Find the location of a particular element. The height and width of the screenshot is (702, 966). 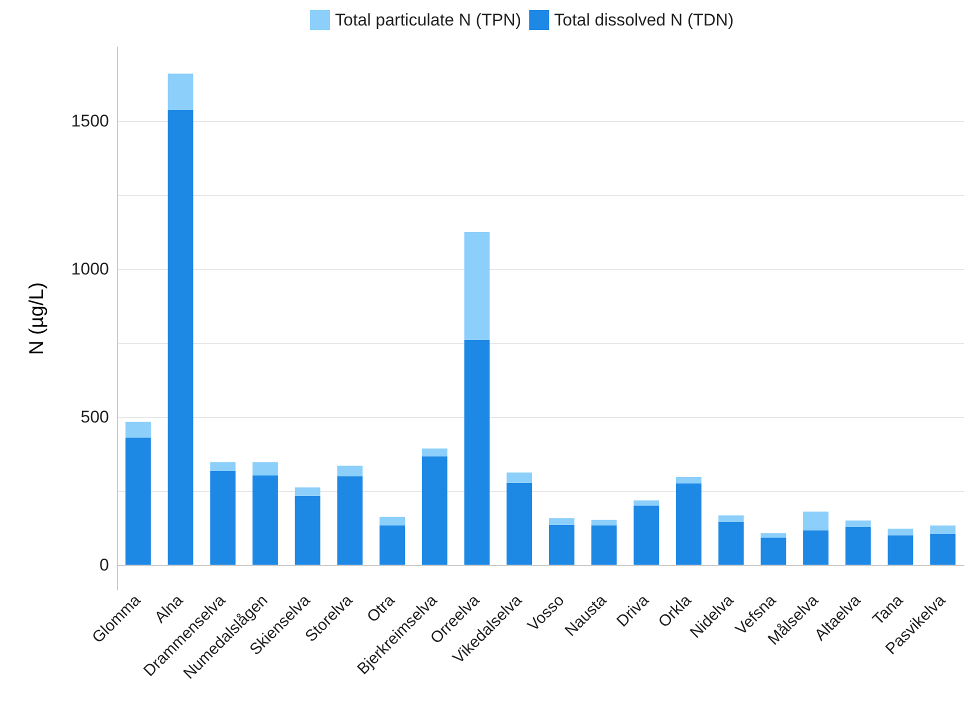

y-tick-label: 1500 is located at coordinates (90, 120).